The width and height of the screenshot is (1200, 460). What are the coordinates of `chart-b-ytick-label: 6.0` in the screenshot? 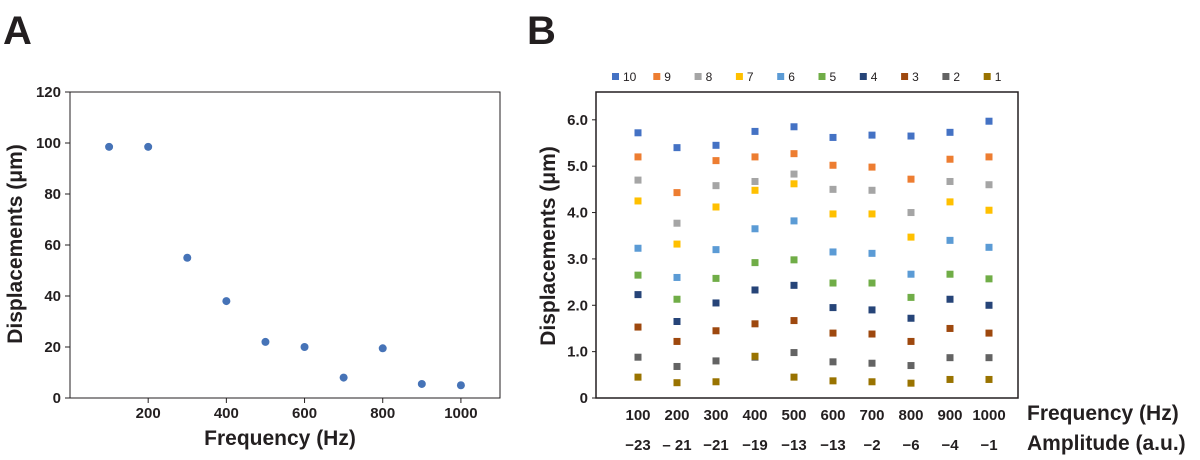 It's located at (577, 120).